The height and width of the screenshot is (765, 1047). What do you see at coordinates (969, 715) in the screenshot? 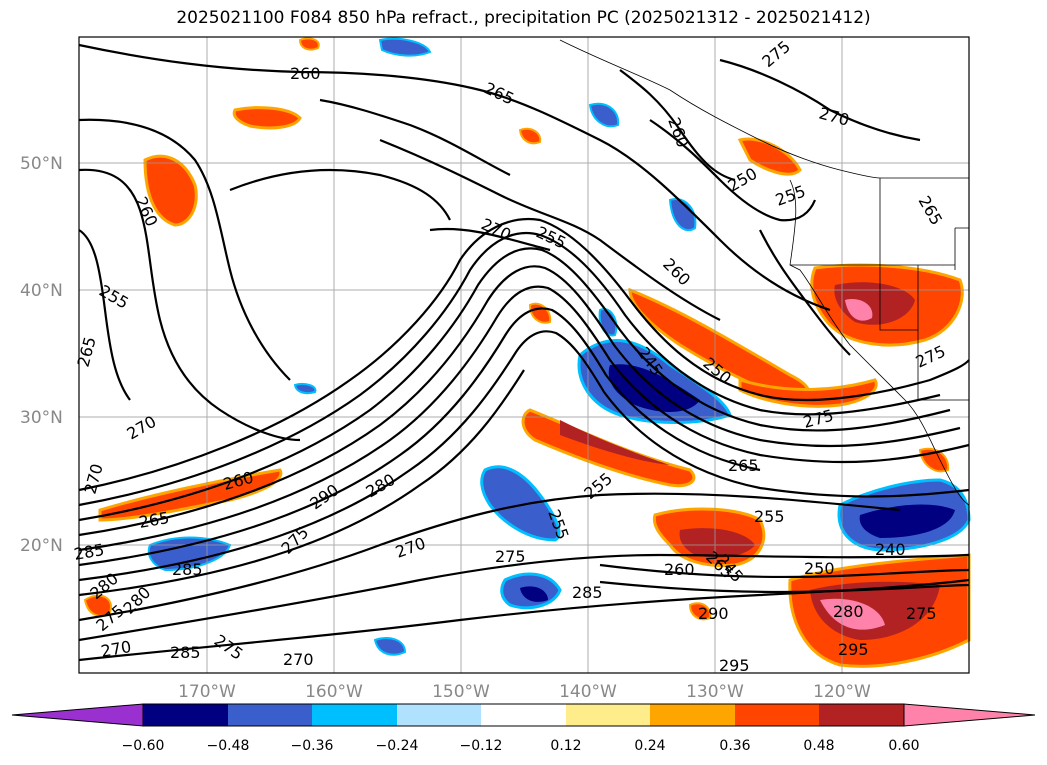
I see `colorbar-extend-right` at bounding box center [969, 715].